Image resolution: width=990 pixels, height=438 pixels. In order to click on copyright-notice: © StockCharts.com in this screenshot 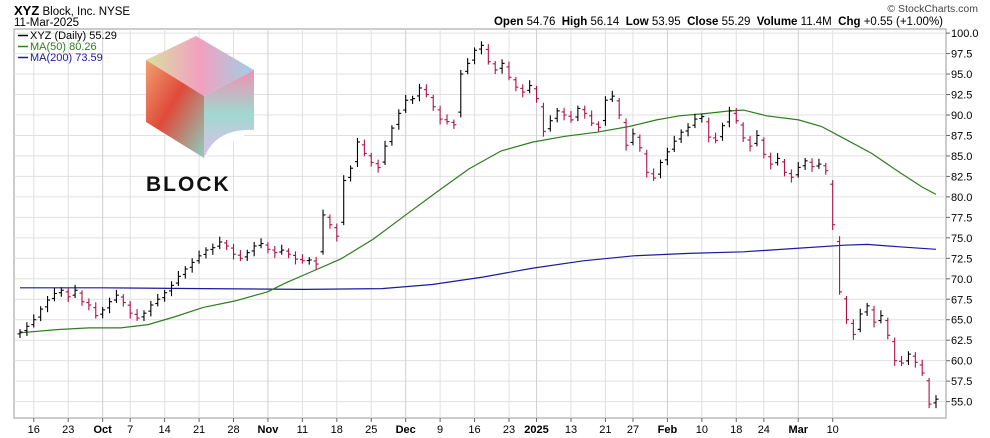, I will do `click(932, 9)`.